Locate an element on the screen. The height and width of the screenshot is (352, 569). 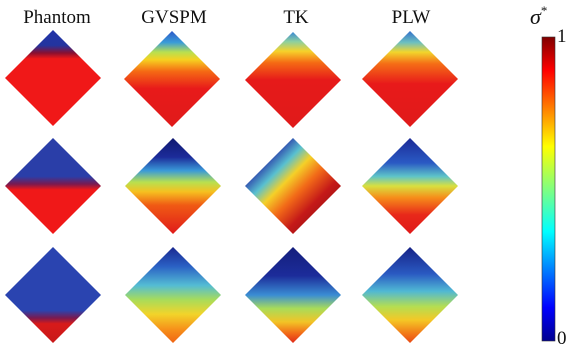
column-title-tk: TK is located at coordinates (296, 17).